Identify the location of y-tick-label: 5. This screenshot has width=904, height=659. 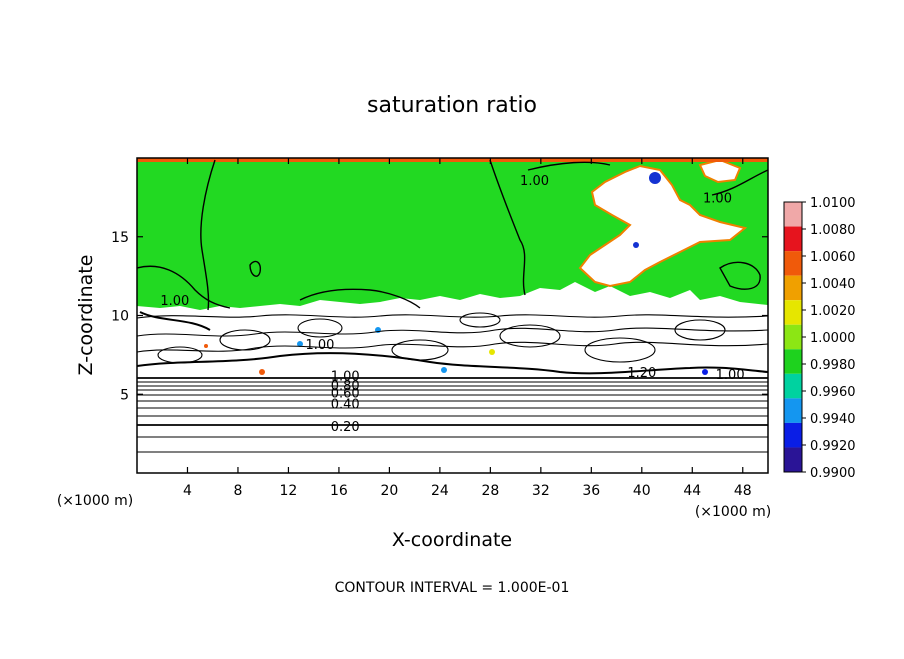
(124, 395).